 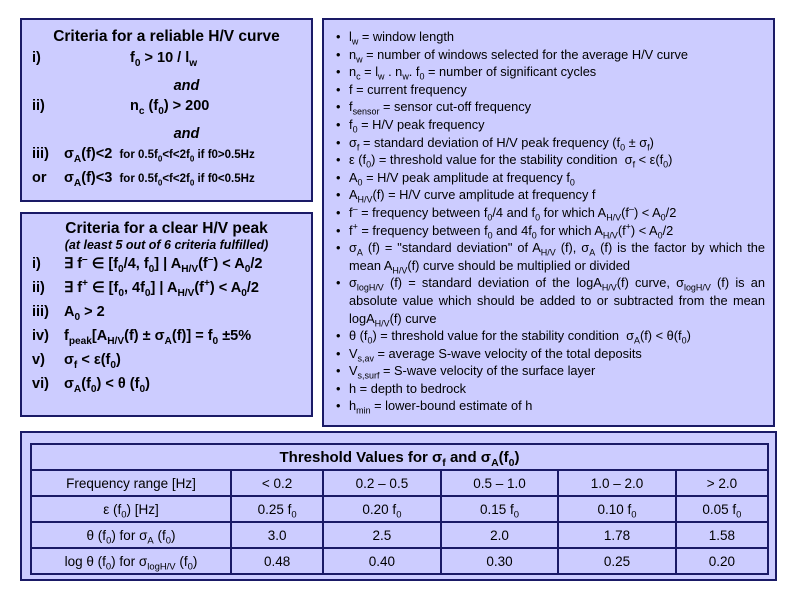 I want to click on header-cell: Frequency range [Hz], so click(x=131, y=483).